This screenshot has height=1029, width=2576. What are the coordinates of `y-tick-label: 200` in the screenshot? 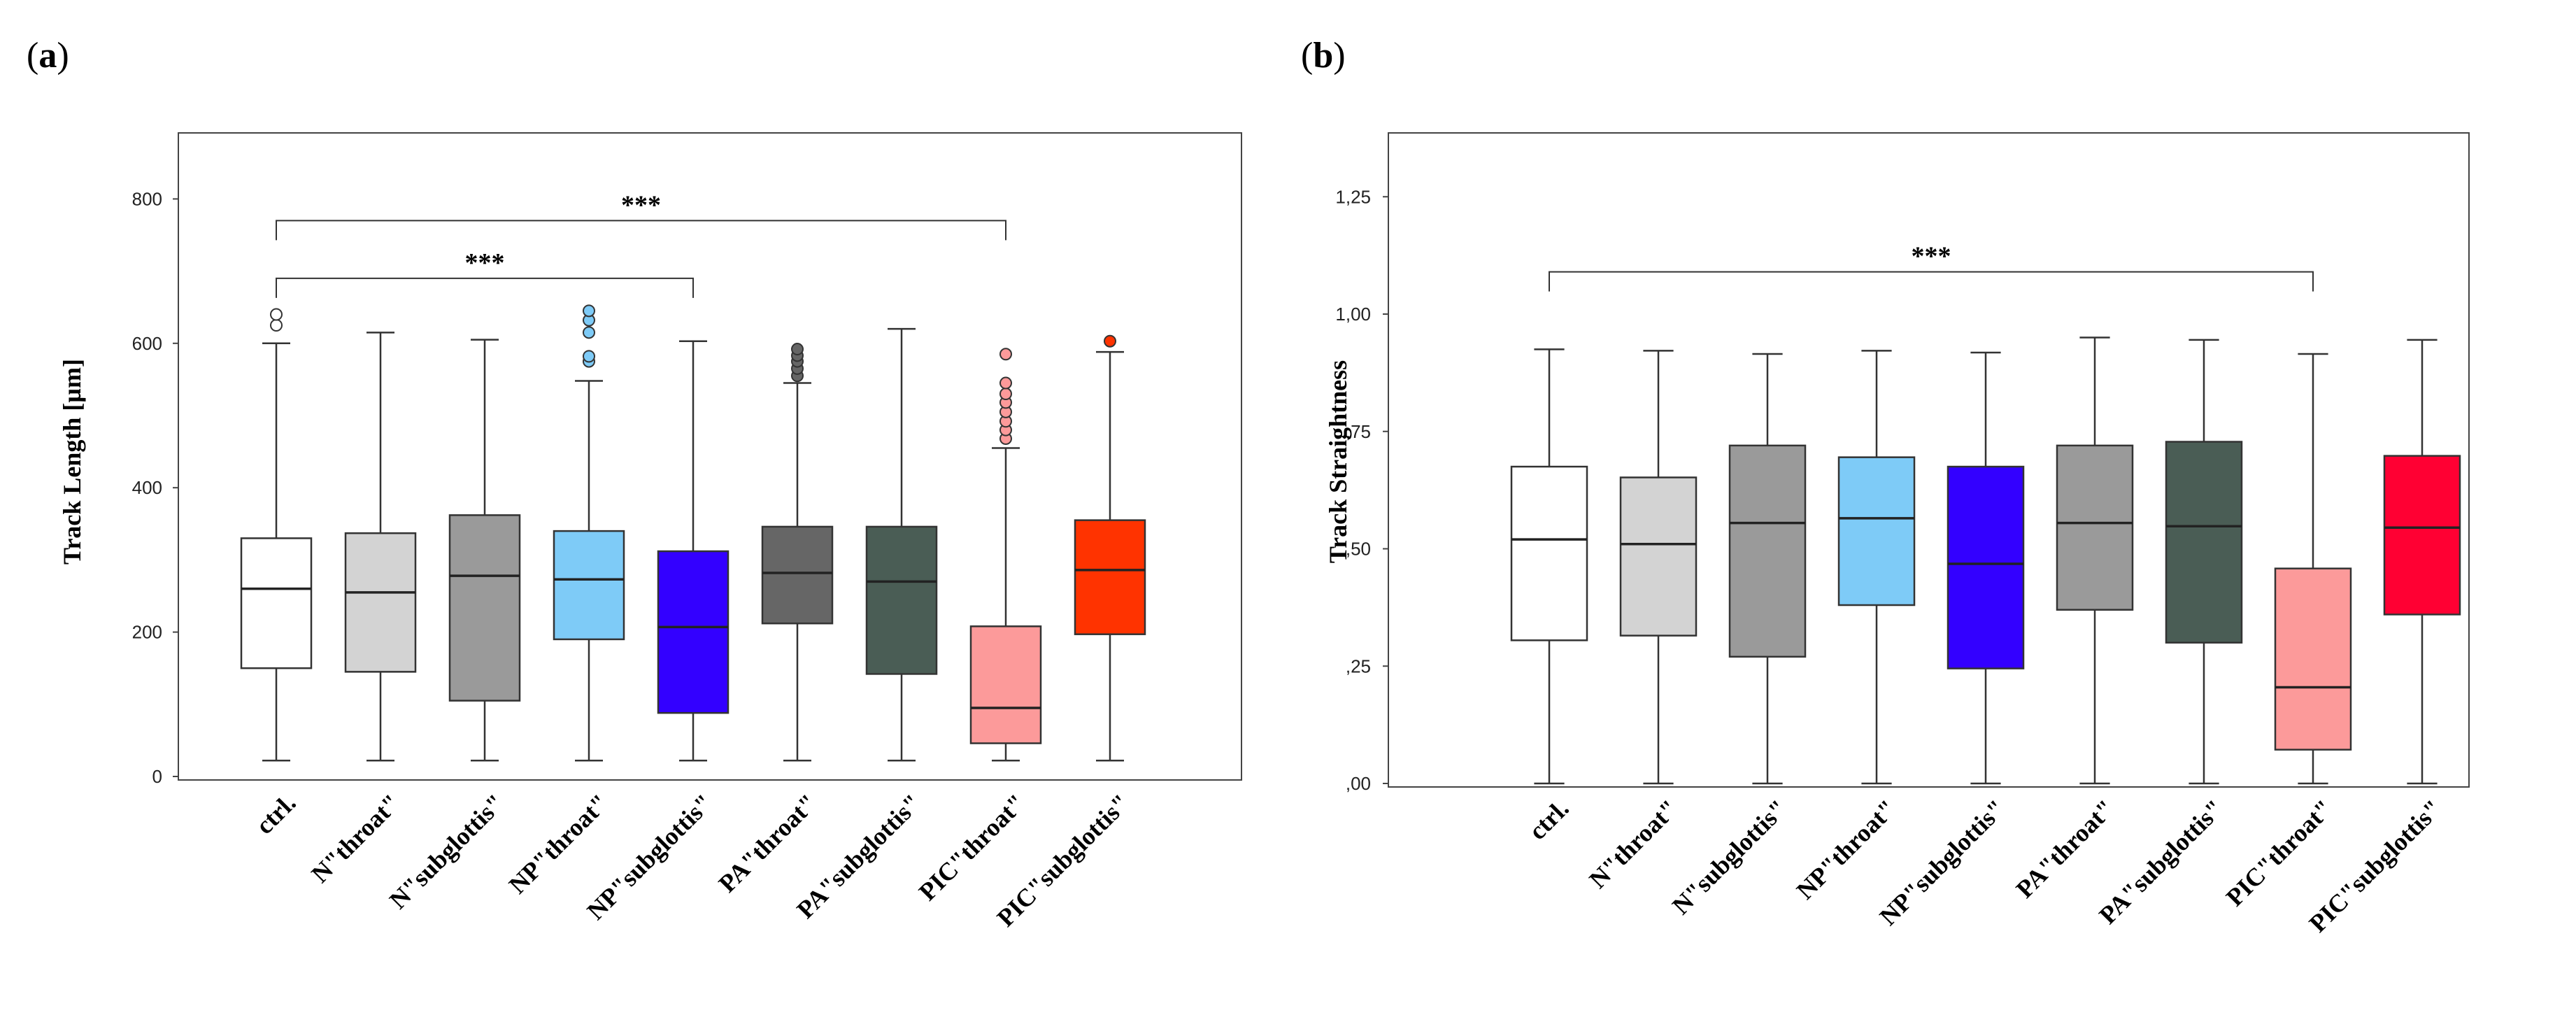 It's located at (147, 632).